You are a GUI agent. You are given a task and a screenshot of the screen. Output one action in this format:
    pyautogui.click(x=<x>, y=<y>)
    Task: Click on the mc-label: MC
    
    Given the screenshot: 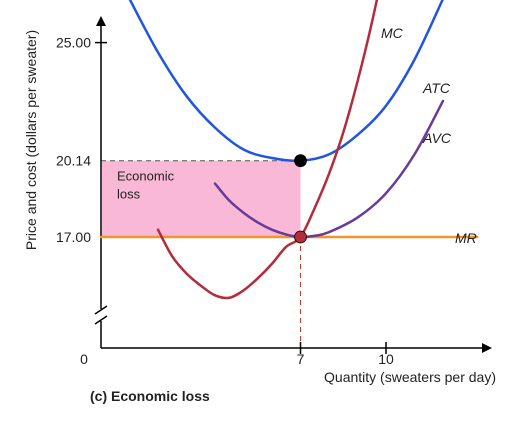 What is the action you would take?
    pyautogui.click(x=392, y=33)
    